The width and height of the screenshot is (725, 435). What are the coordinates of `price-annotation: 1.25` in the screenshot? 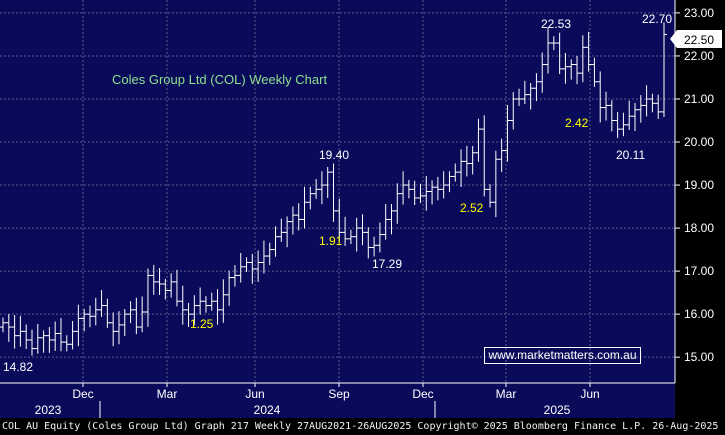 It's located at (202, 324).